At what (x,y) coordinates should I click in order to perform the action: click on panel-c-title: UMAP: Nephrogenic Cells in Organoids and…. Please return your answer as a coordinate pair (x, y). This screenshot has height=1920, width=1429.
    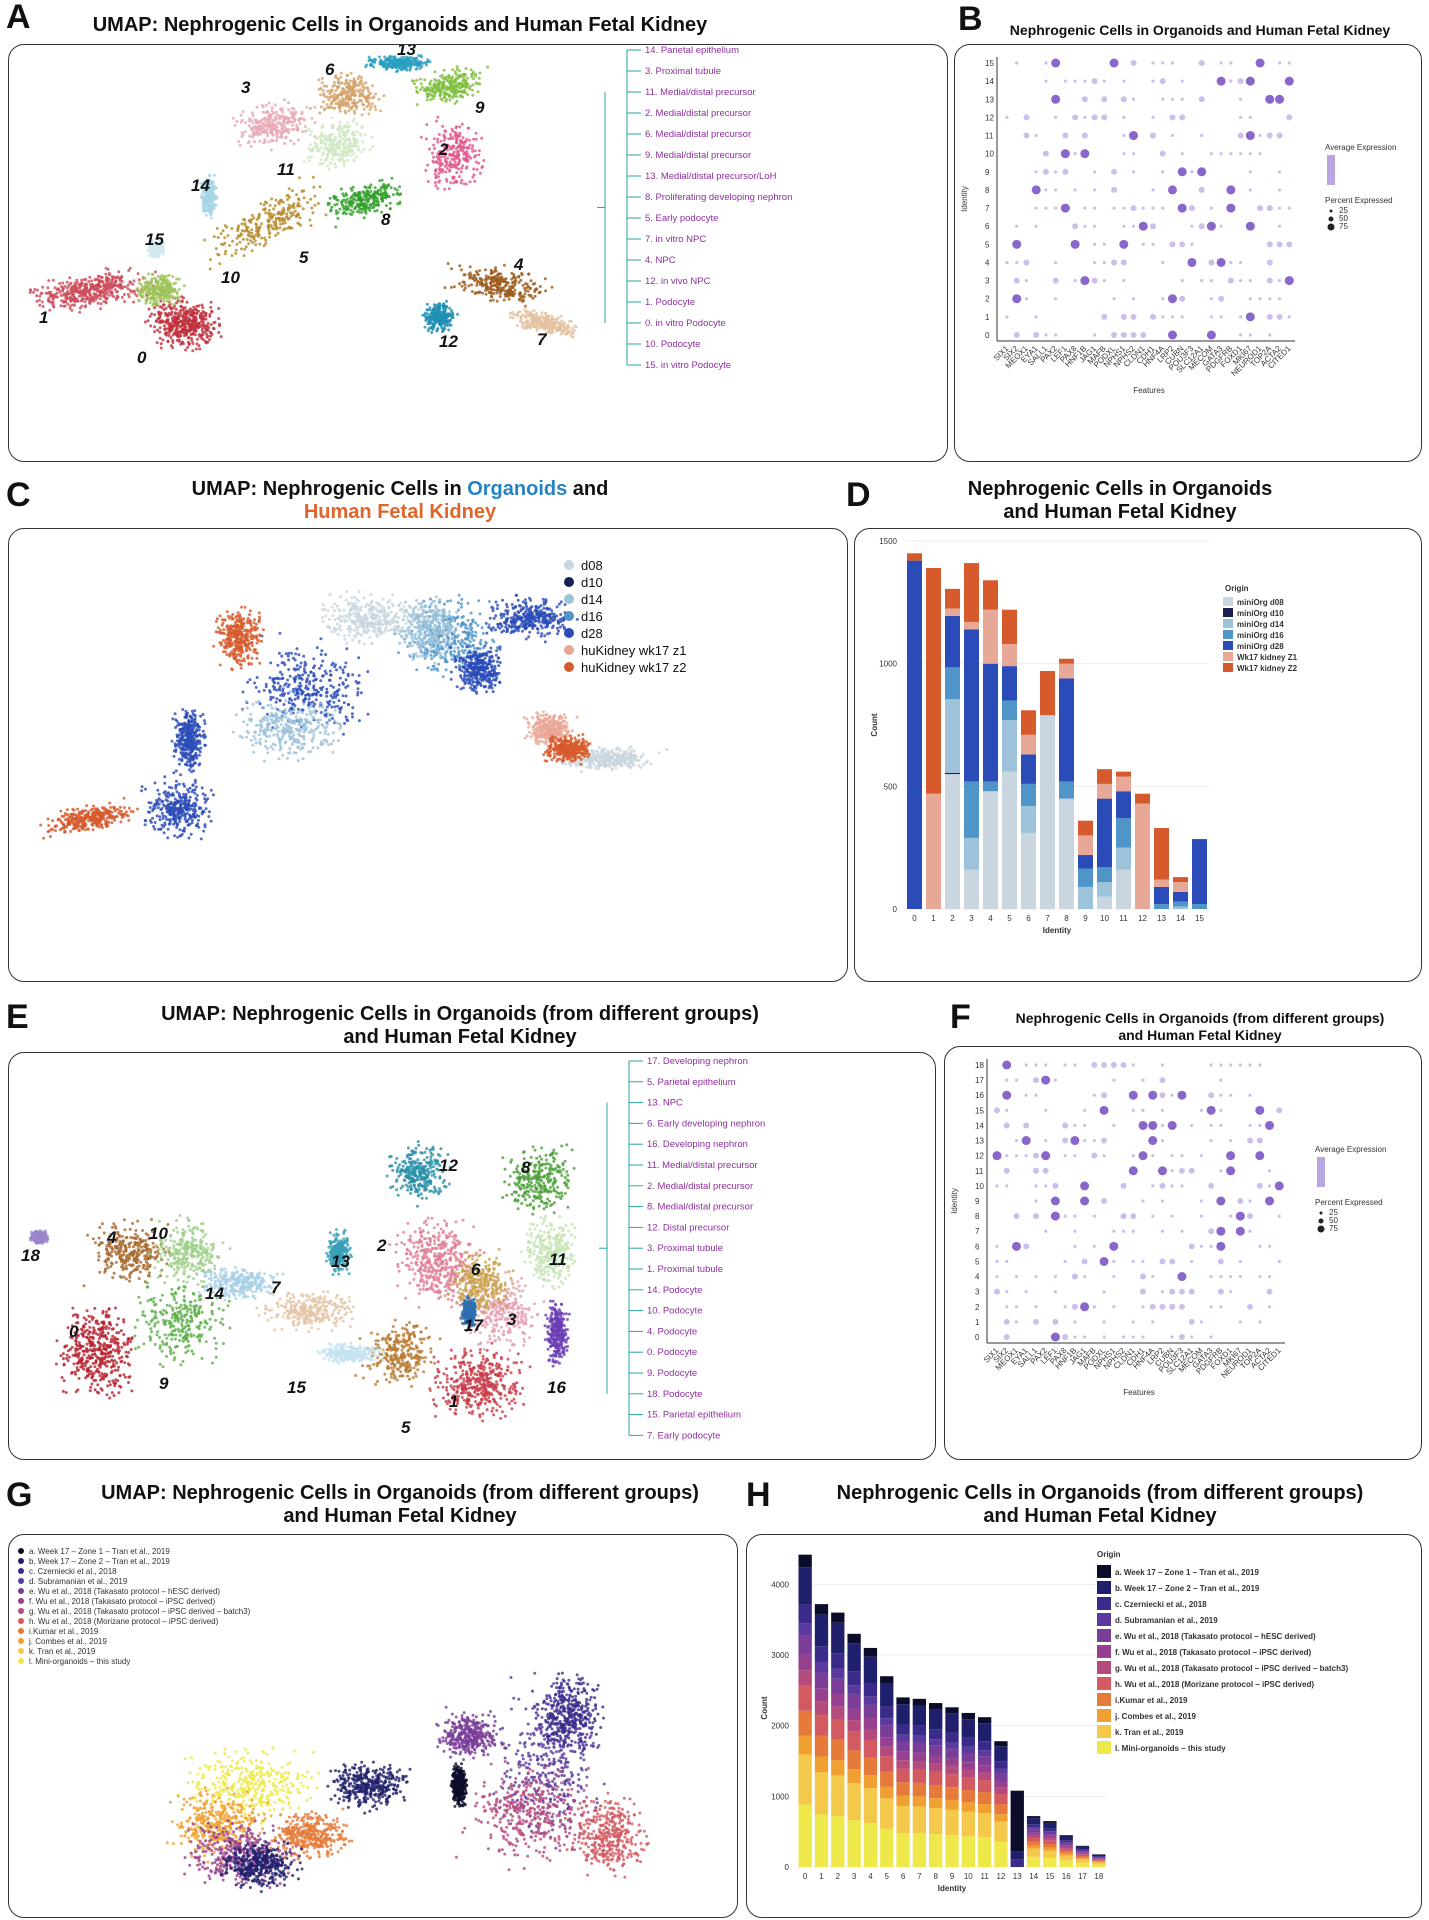
    Looking at the image, I should click on (400, 501).